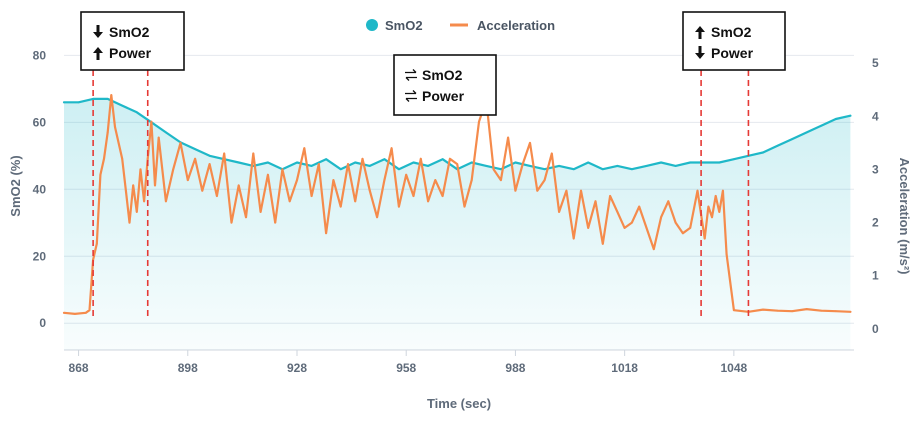 This screenshot has height=425, width=916. I want to click on y-left-tick-label: 0, so click(42, 323).